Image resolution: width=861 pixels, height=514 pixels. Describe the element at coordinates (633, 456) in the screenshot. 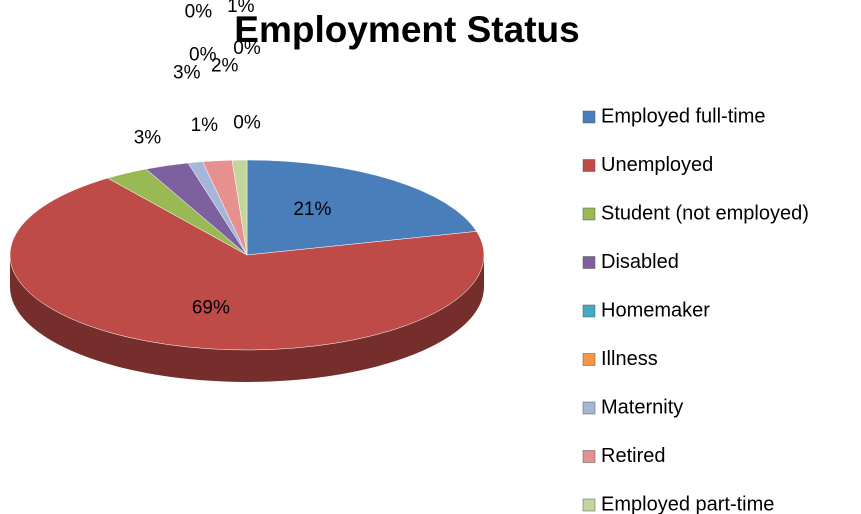

I see `legend-label: Retired` at that location.